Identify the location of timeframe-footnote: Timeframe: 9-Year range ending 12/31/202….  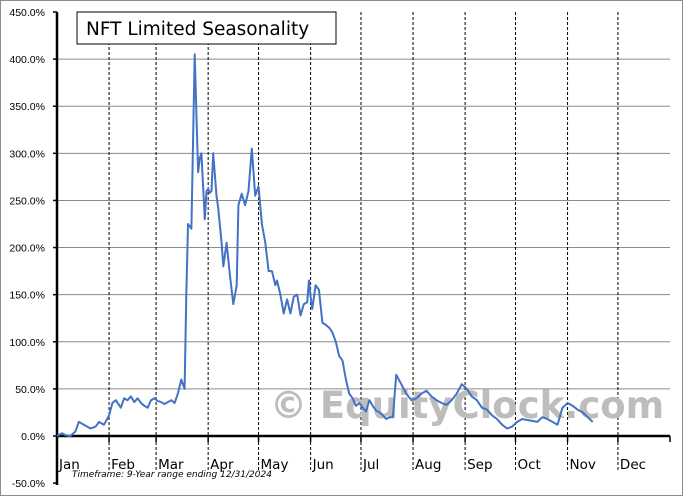
(172, 475).